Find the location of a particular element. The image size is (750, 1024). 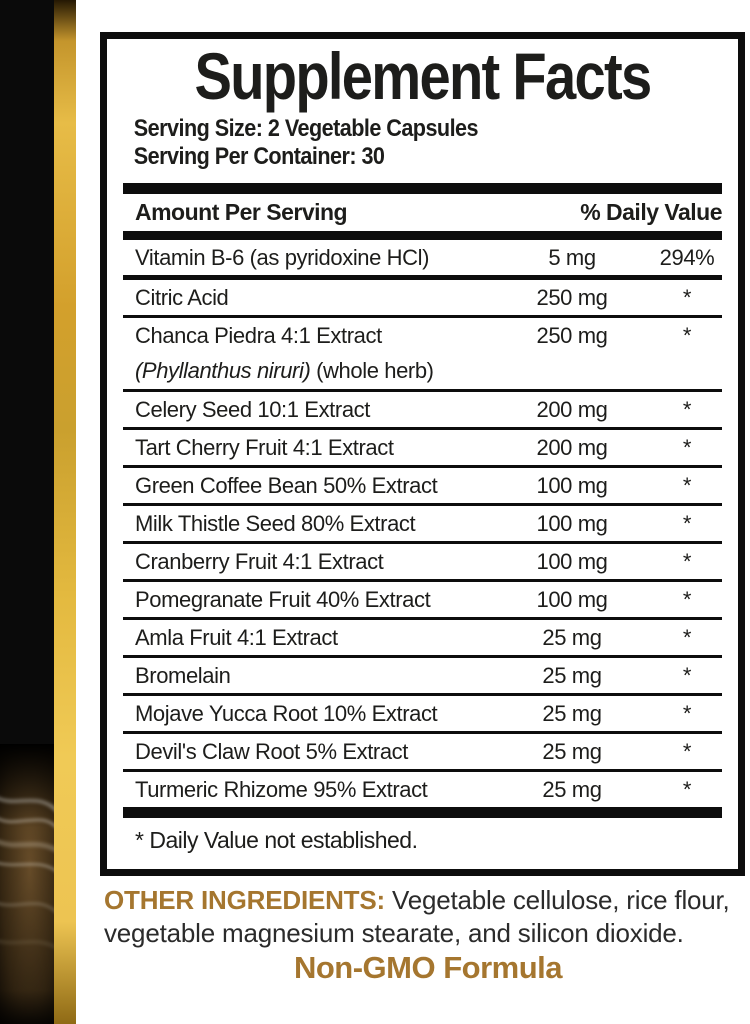

ingredient-name: Bromelain is located at coordinates (183, 675).